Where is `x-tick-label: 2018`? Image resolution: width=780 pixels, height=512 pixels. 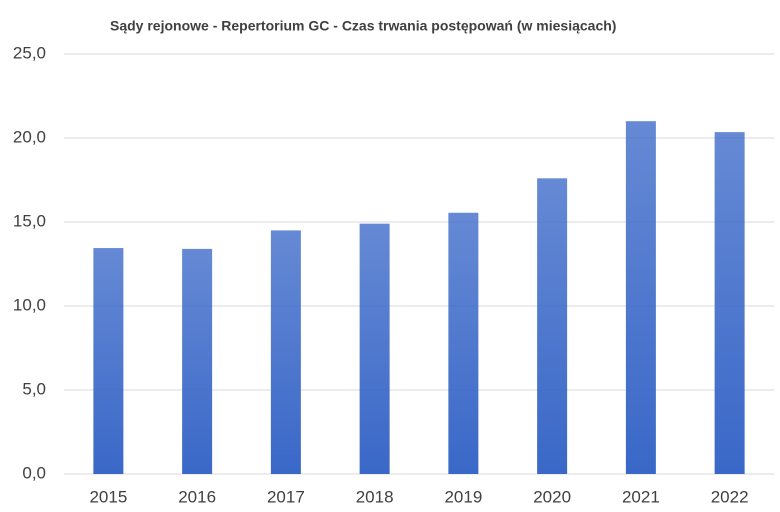
x-tick-label: 2018 is located at coordinates (375, 496).